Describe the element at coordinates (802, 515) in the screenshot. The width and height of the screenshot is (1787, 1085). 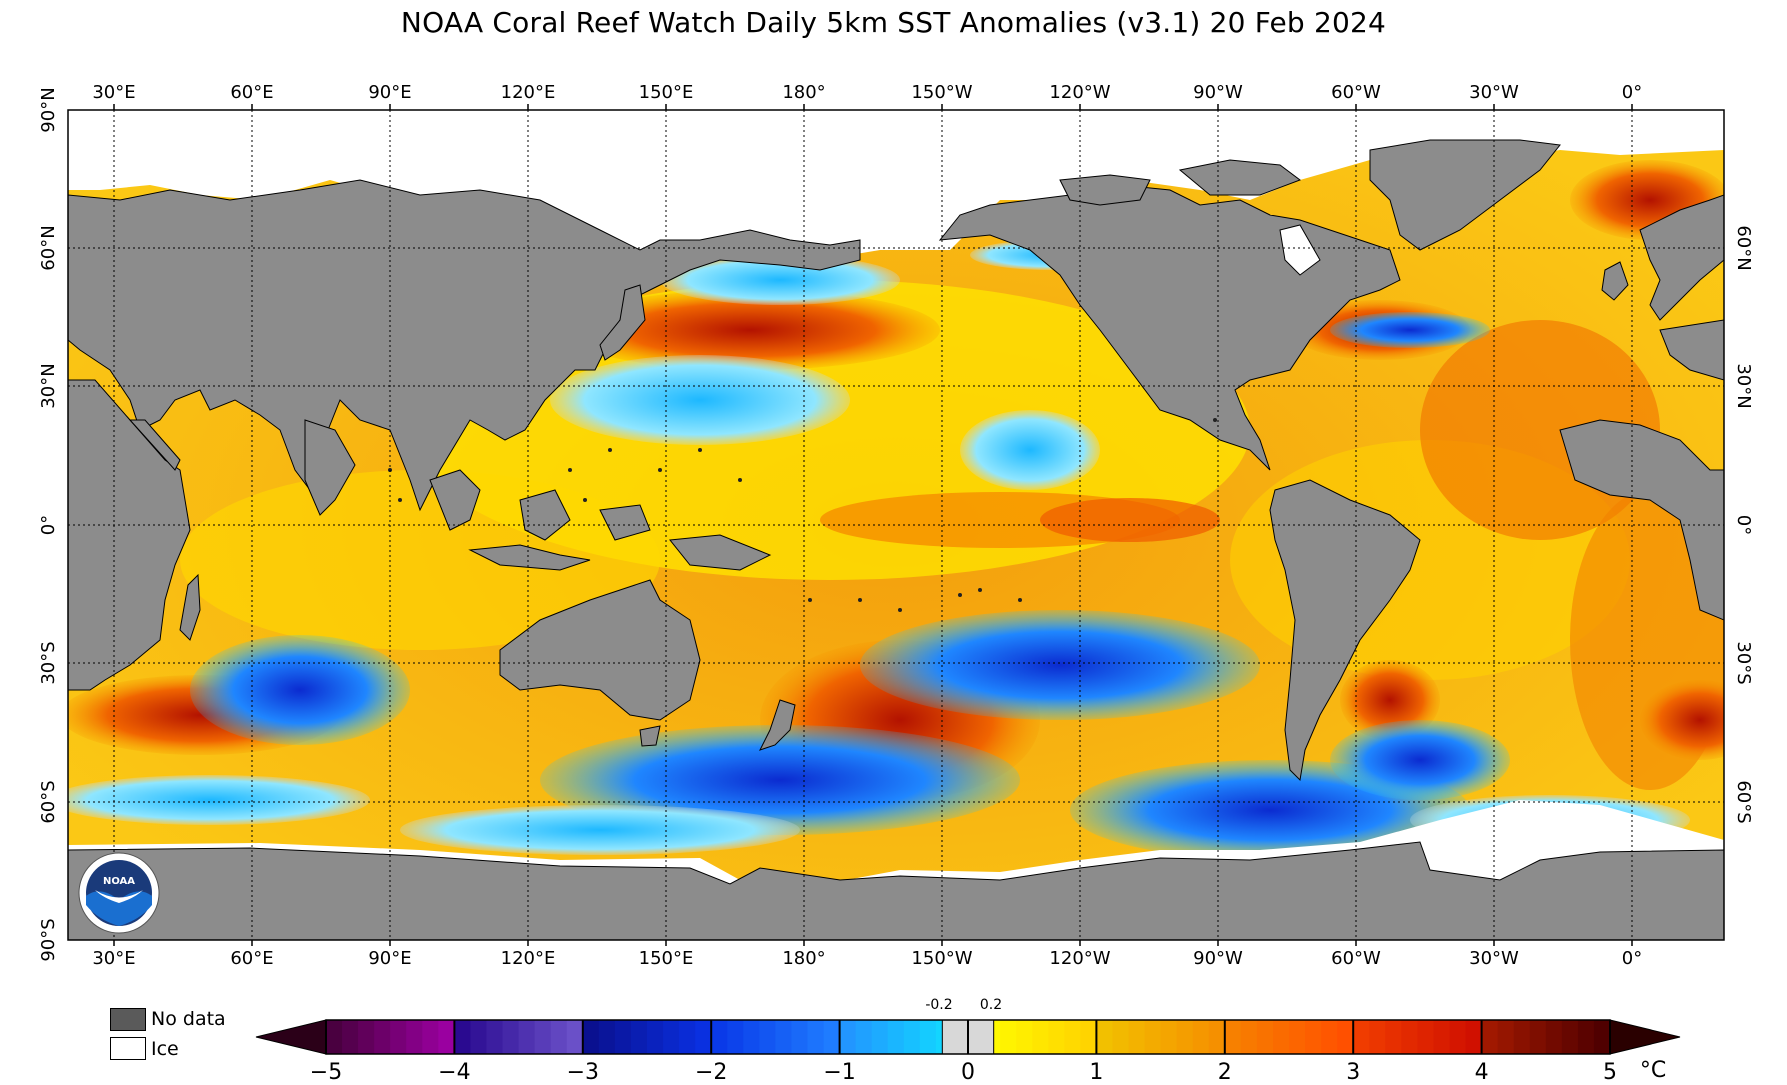
I see `island-markers` at that location.